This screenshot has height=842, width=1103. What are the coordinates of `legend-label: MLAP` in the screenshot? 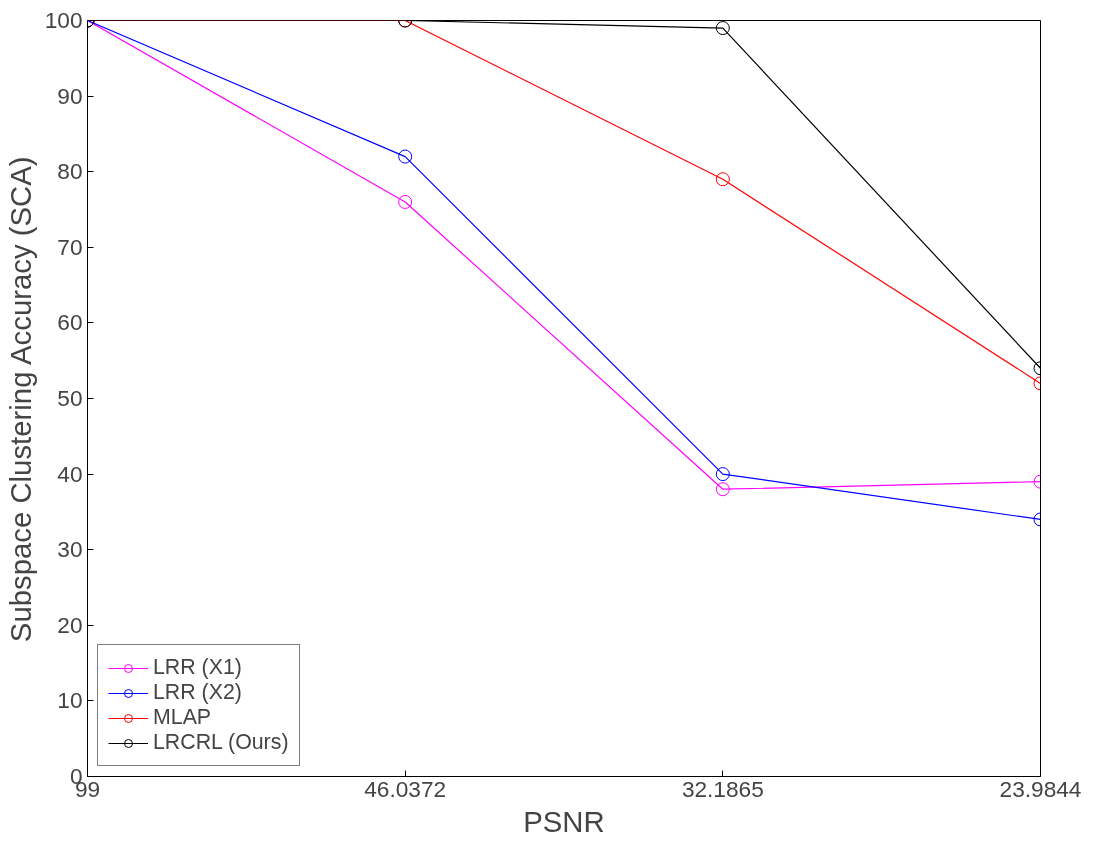 It's located at (182, 717).